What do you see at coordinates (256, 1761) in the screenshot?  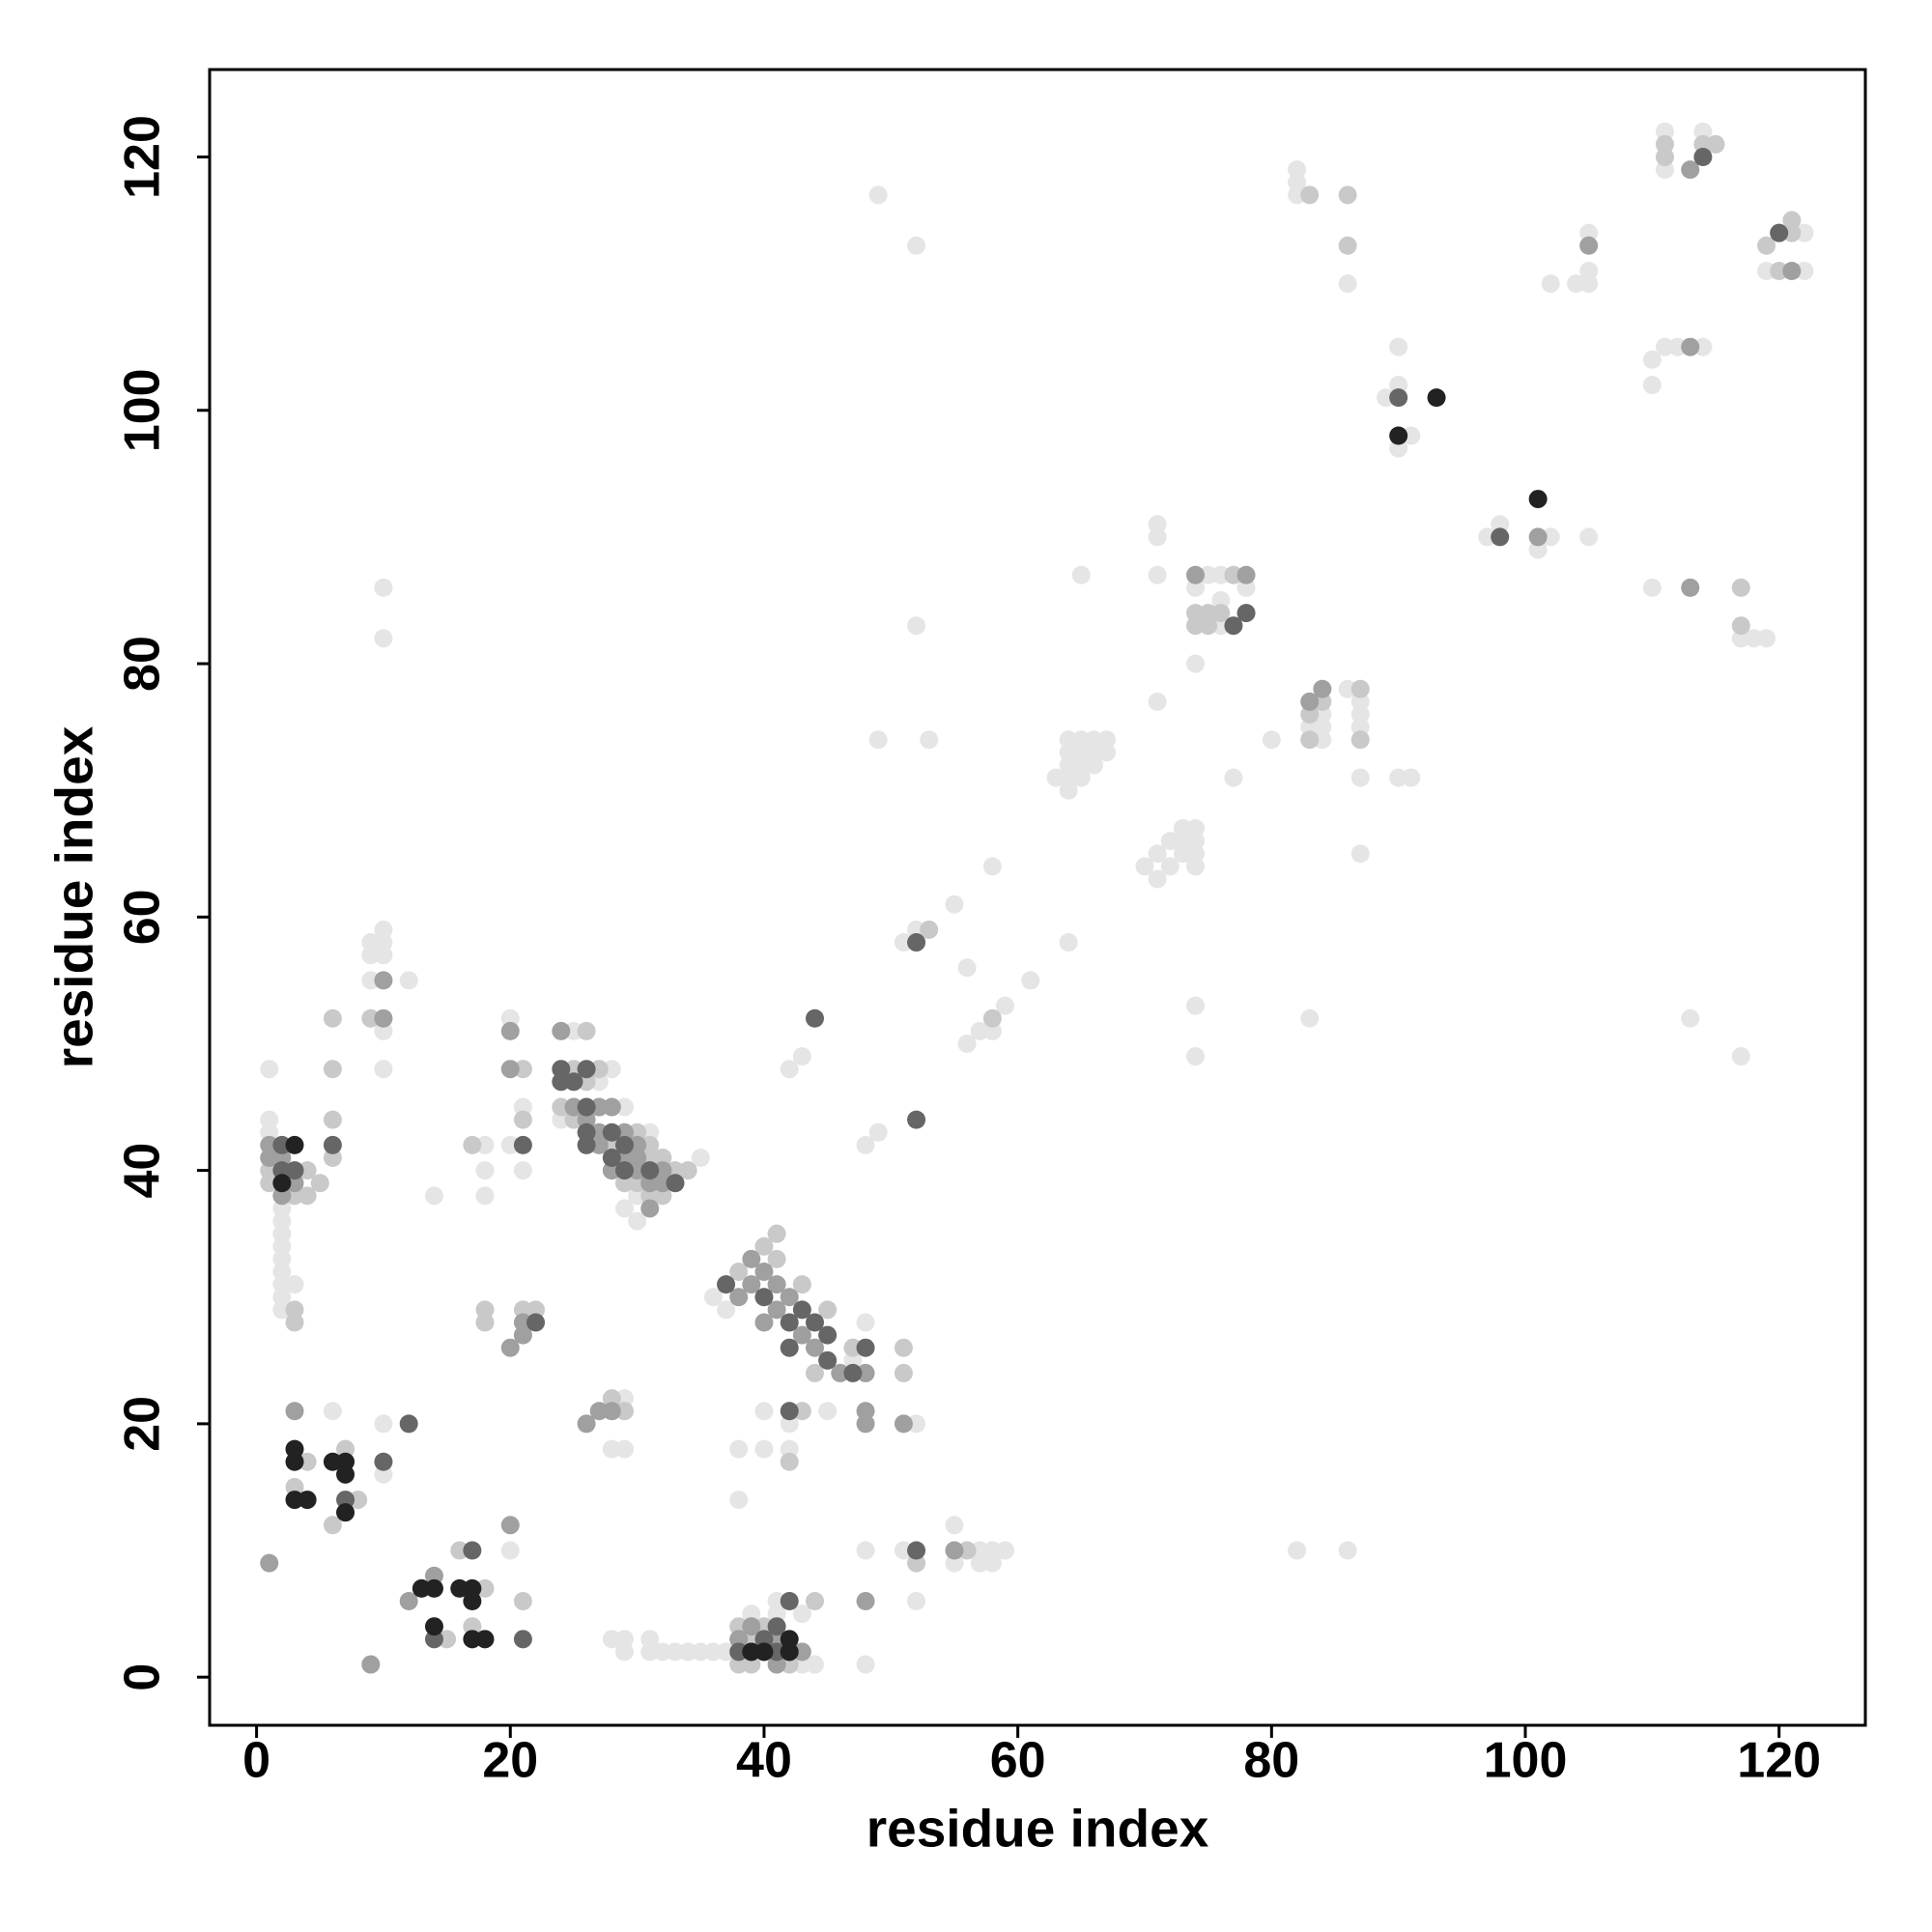 I see `x-tick-label: 0` at bounding box center [256, 1761].